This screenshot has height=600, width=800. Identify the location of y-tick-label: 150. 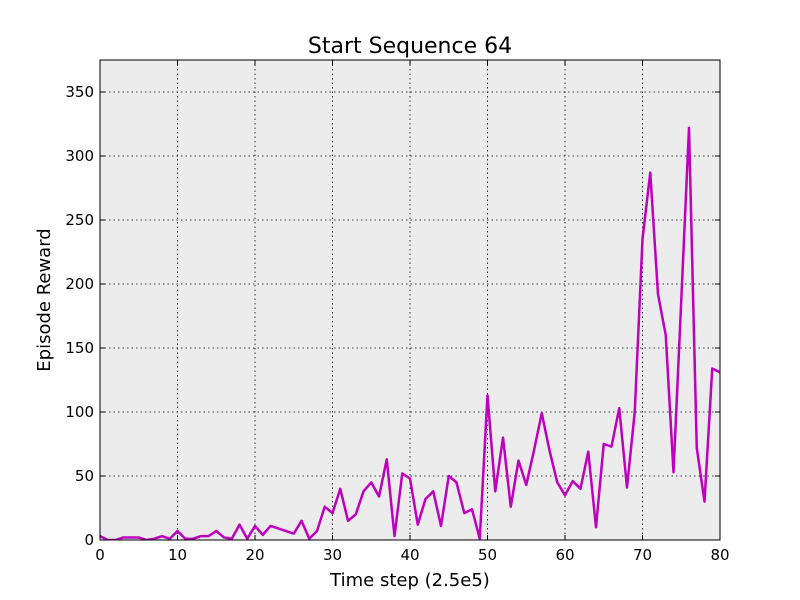
(79, 348).